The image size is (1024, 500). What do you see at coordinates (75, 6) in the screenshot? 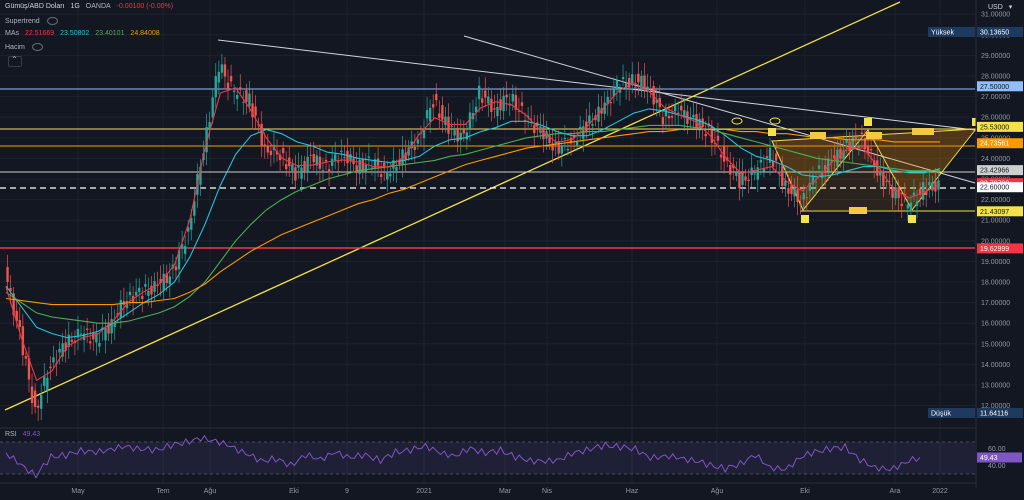
I see `interval: 1G` at bounding box center [75, 6].